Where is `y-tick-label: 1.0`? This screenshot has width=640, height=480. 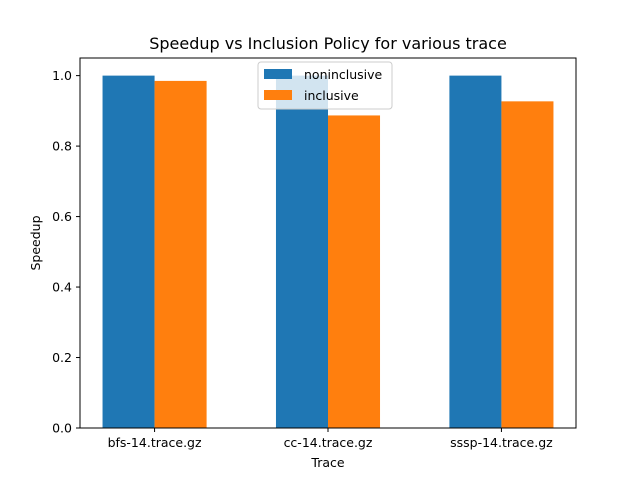 y-tick-label: 1.0 is located at coordinates (62, 75).